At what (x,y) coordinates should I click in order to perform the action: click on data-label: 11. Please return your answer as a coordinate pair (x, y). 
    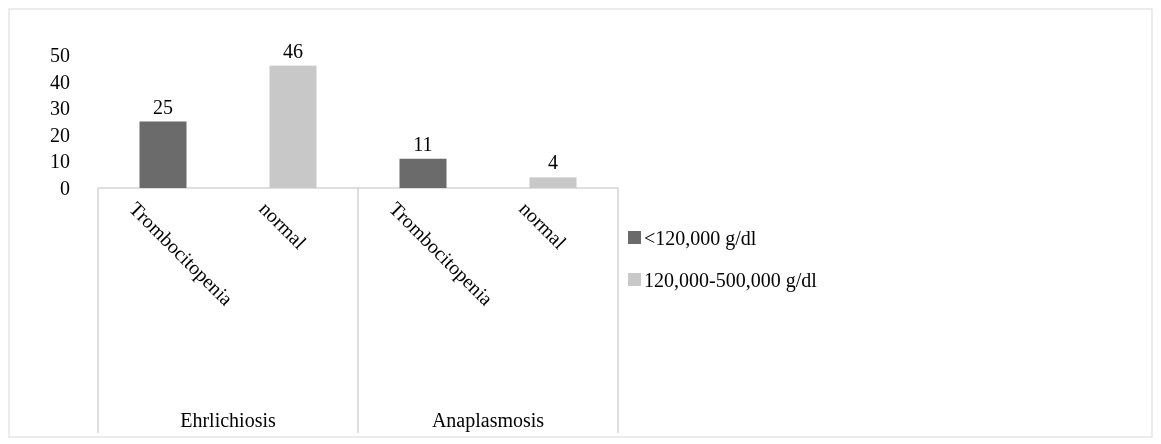
    Looking at the image, I should click on (423, 143).